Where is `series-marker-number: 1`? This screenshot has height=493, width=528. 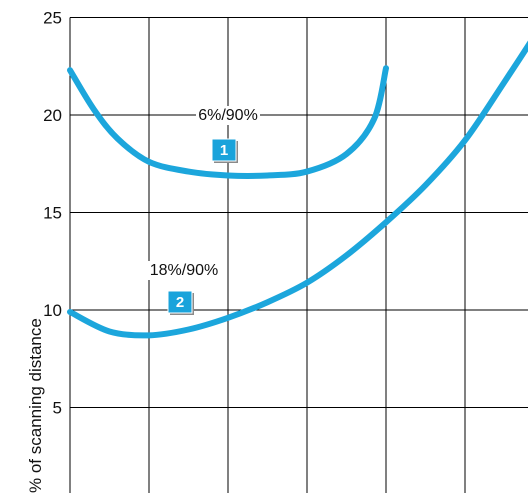
series-marker-number: 1 is located at coordinates (224, 150).